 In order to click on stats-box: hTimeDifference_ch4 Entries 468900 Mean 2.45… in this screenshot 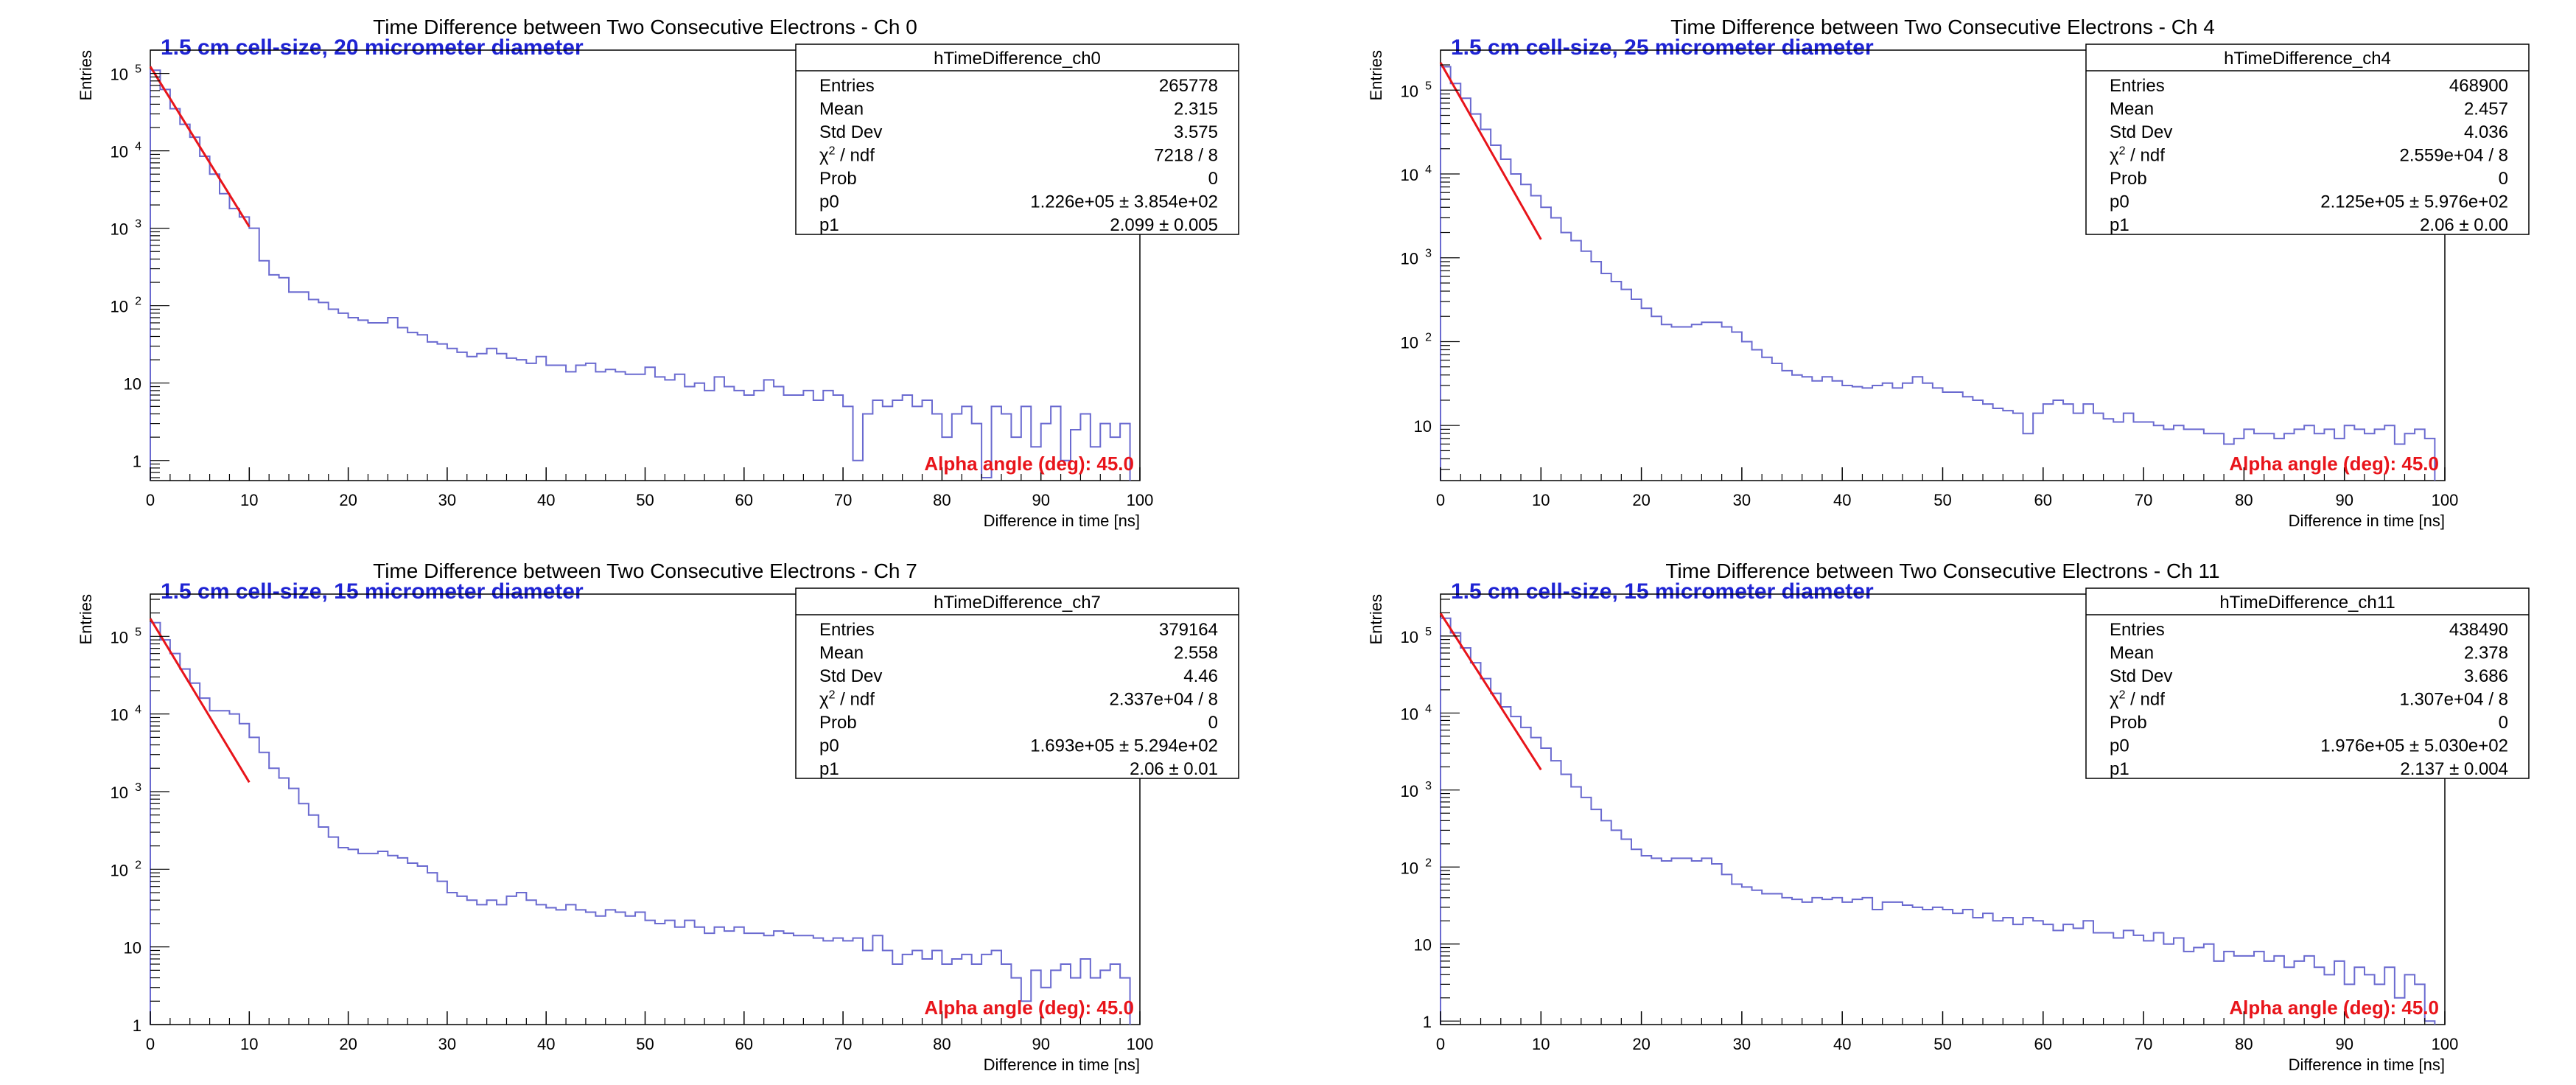, I will do `click(2307, 139)`.